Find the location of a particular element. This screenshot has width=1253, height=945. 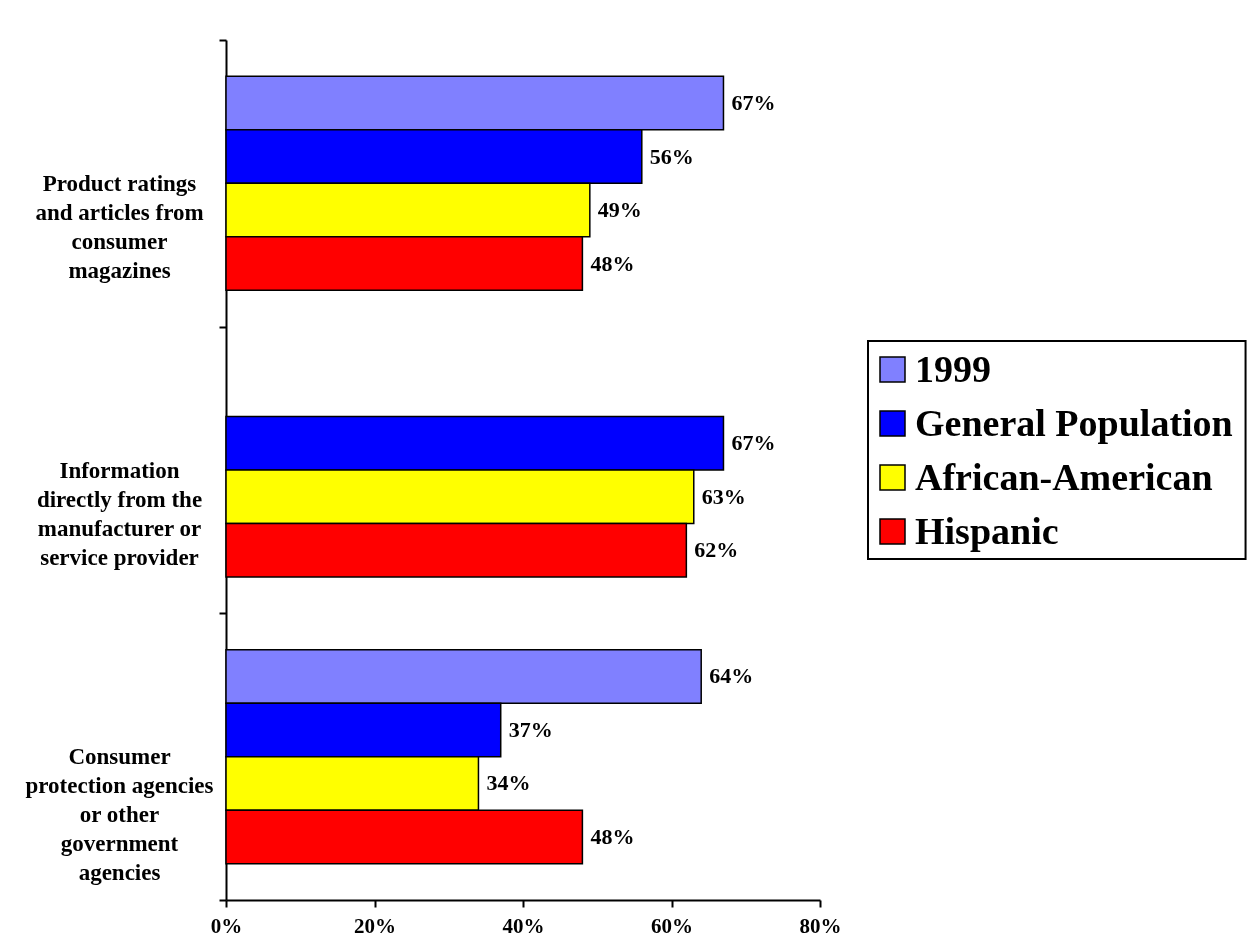

x-tick-label: 40% is located at coordinates (523, 925).